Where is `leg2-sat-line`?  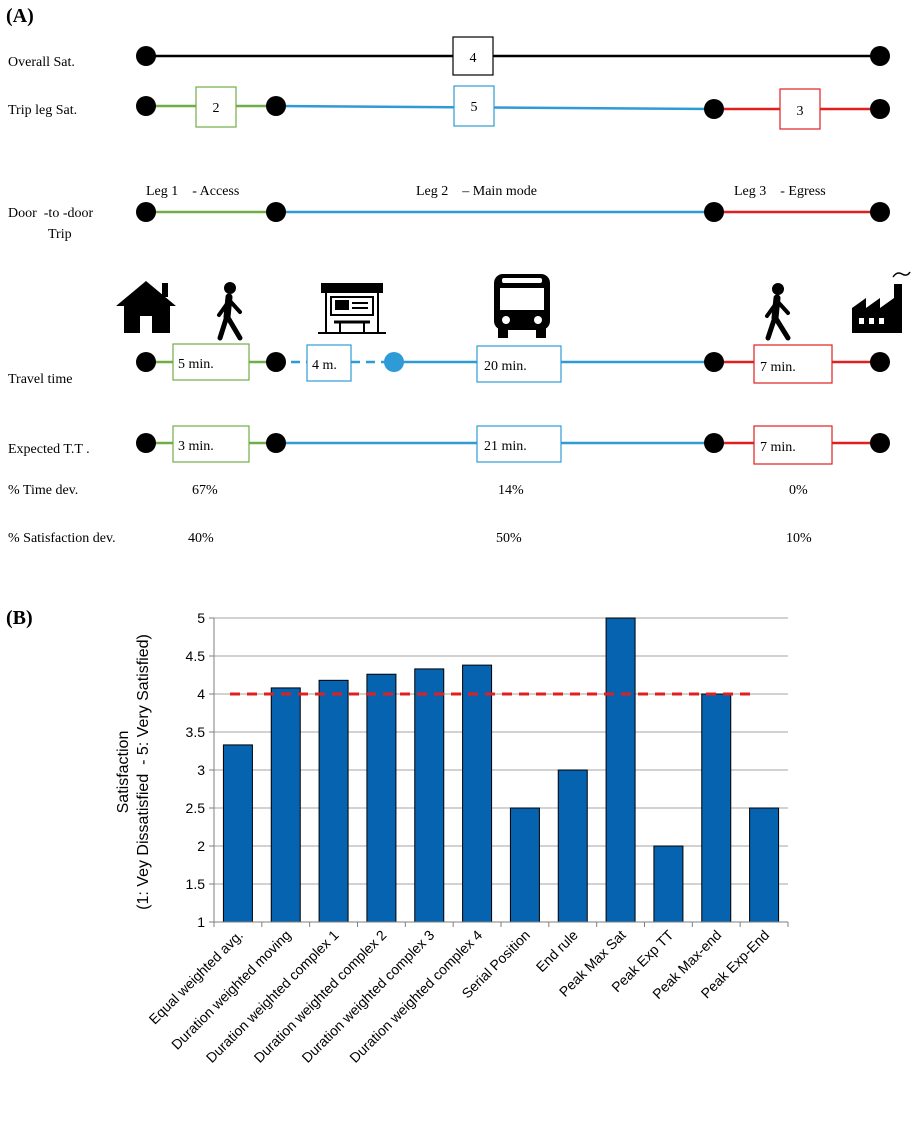 leg2-sat-line is located at coordinates (495, 107).